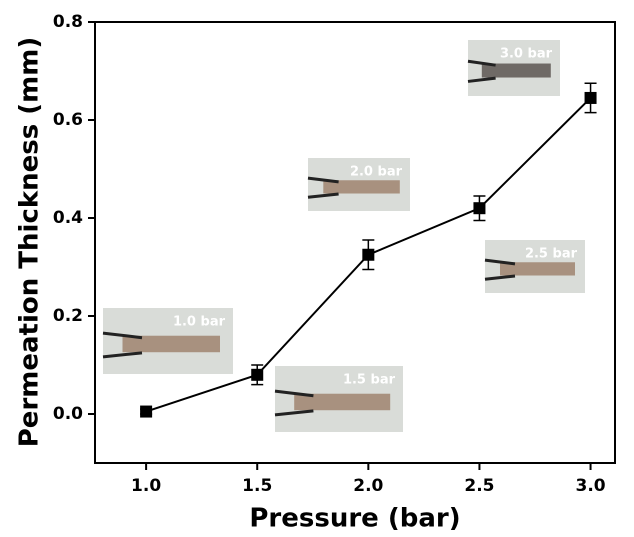  What do you see at coordinates (68, 414) in the screenshot?
I see `y-tick-label: 0.0` at bounding box center [68, 414].